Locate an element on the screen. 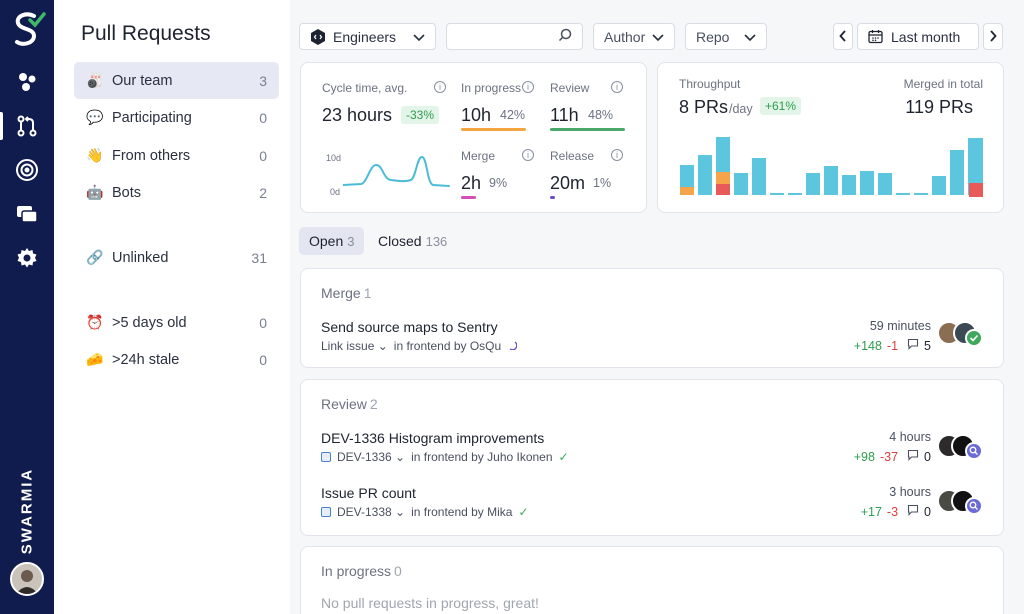  focus-icon is located at coordinates (27, 170).